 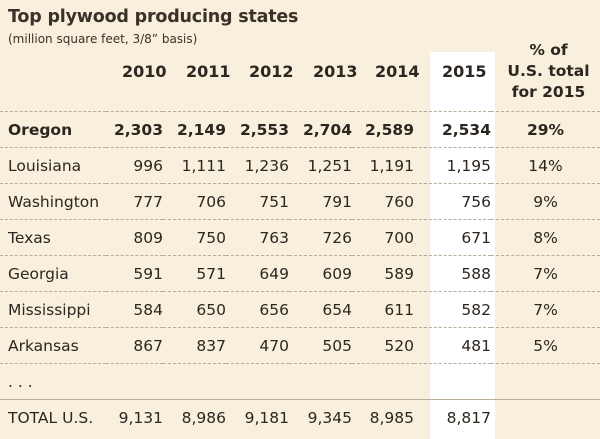 What do you see at coordinates (134, 309) in the screenshot?
I see `cell-2010: 584` at bounding box center [134, 309].